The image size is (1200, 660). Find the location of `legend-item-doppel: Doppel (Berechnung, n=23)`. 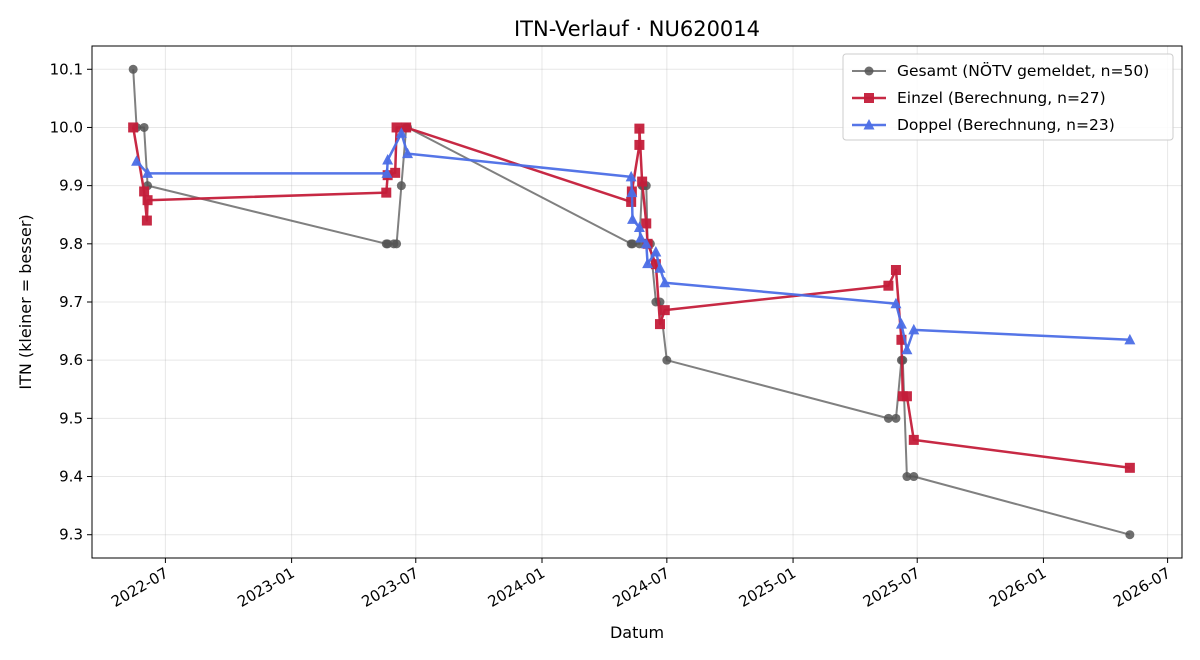

legend-item-doppel: Doppel (Berechnung, n=23) is located at coordinates (983, 125).